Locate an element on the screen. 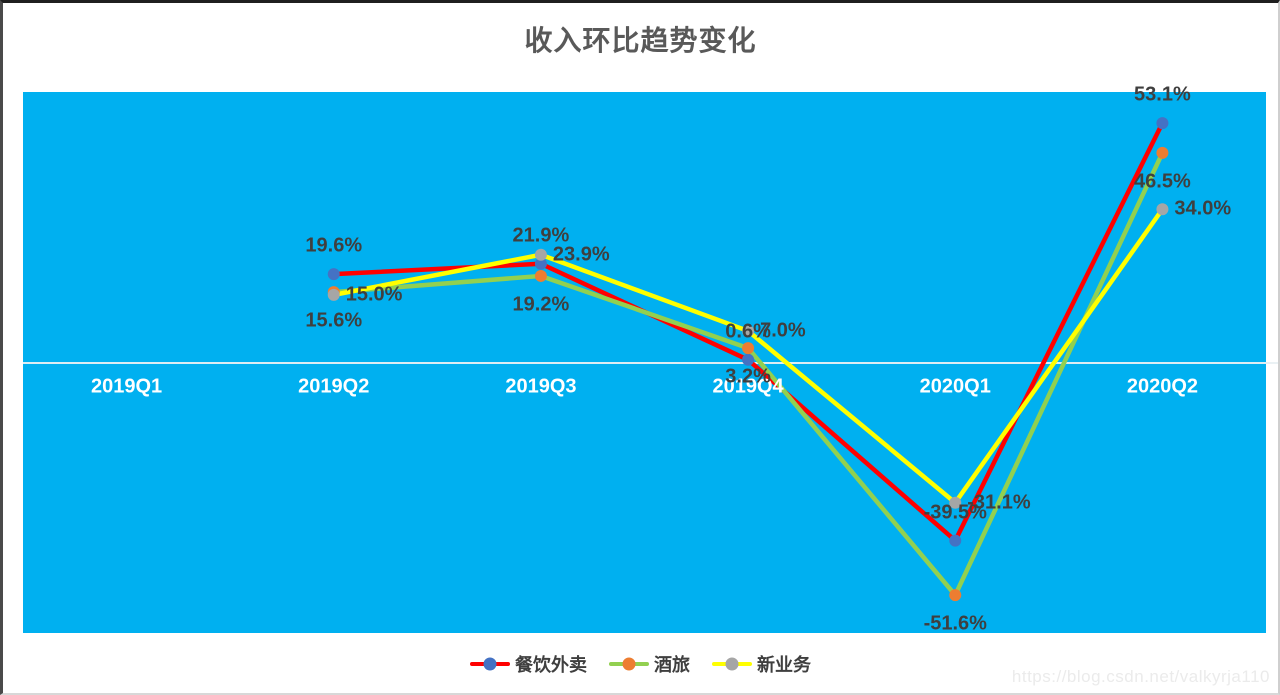 The image size is (1280, 695). data-label-0-1: 19.6% is located at coordinates (334, 245).